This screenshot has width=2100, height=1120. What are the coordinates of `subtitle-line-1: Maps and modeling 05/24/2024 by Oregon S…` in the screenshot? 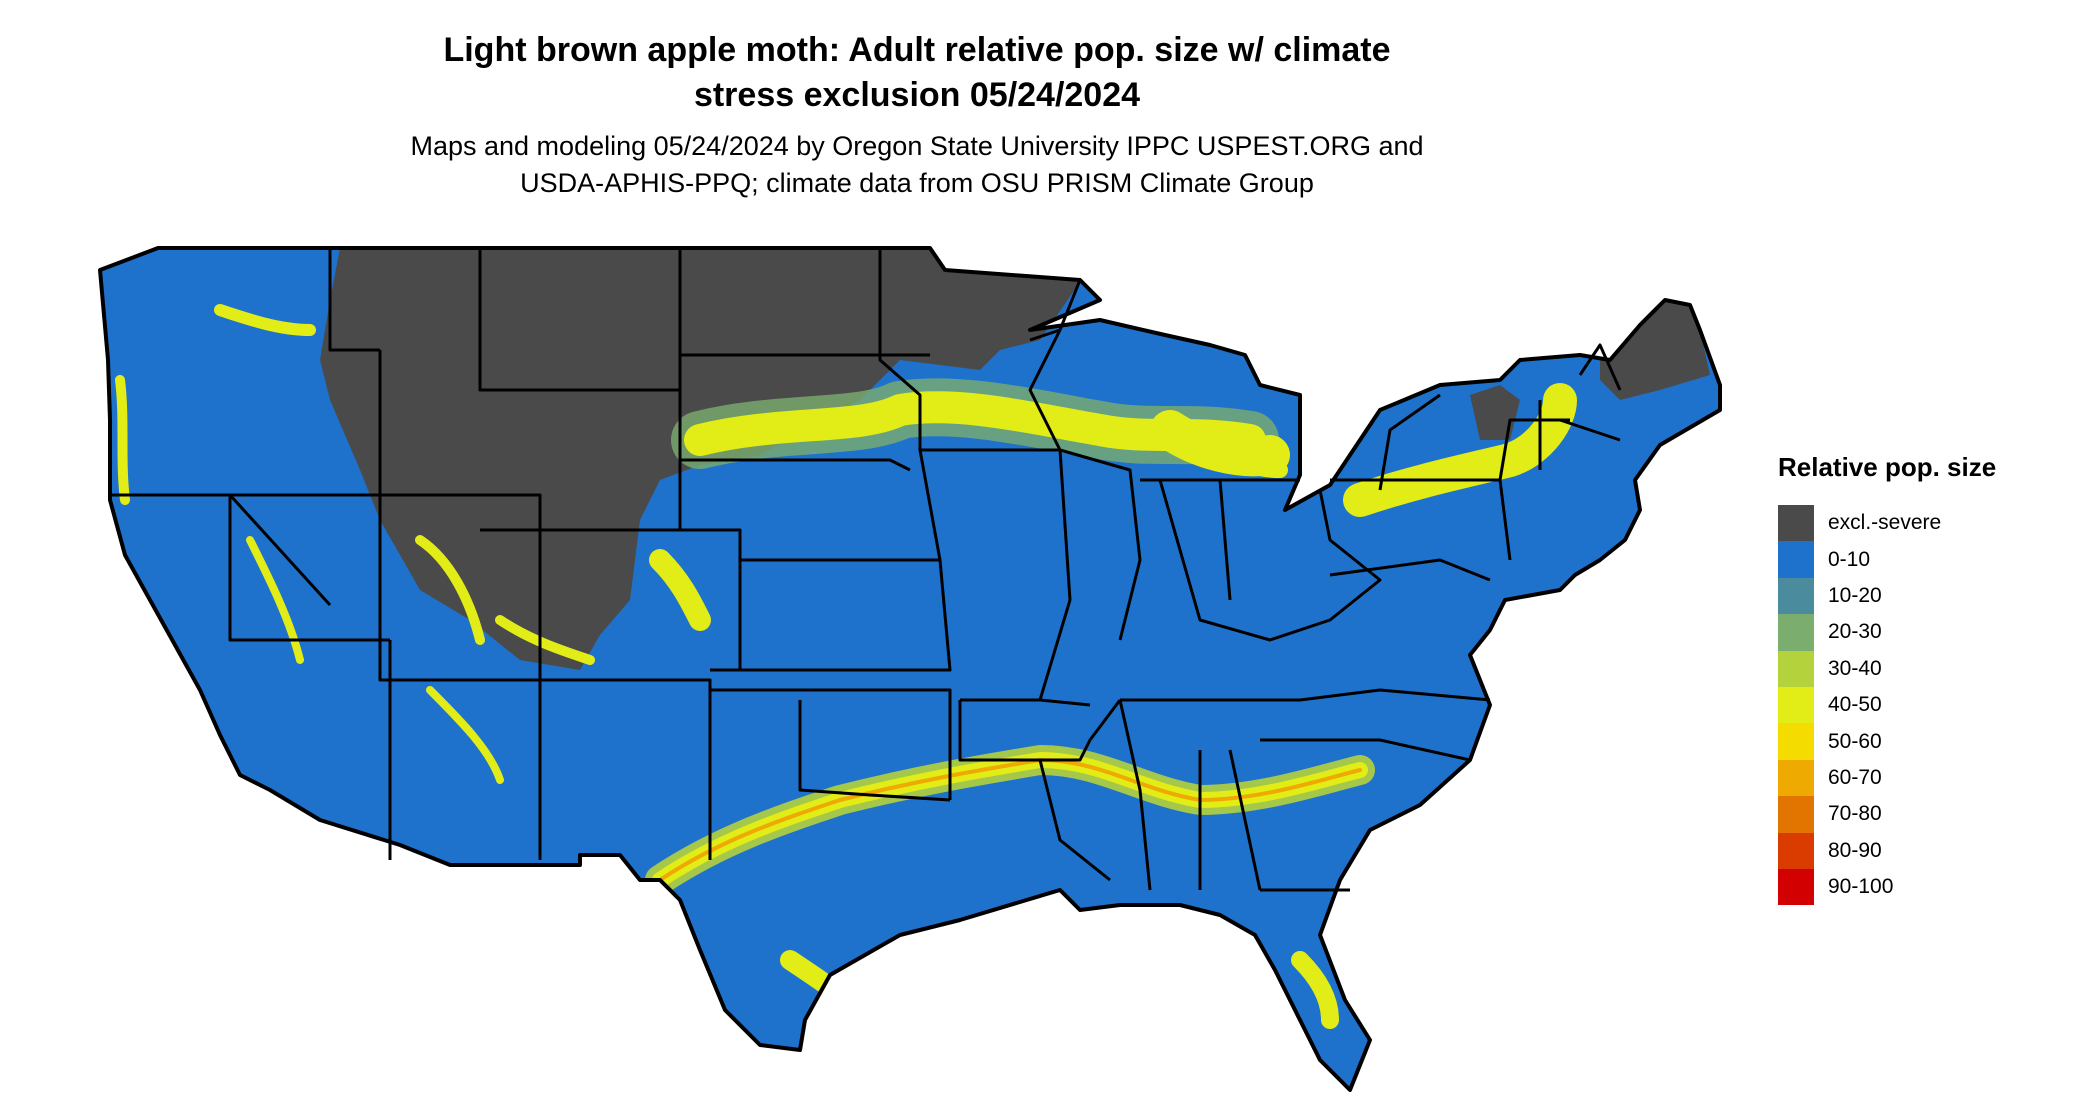 It's located at (917, 146).